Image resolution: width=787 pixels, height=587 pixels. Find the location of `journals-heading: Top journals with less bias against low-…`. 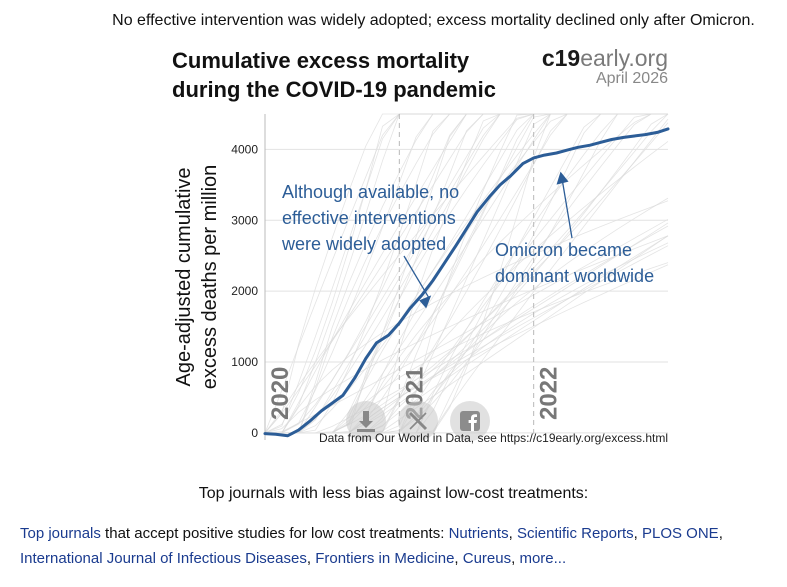

journals-heading: Top journals with less bias against low-… is located at coordinates (393, 493).